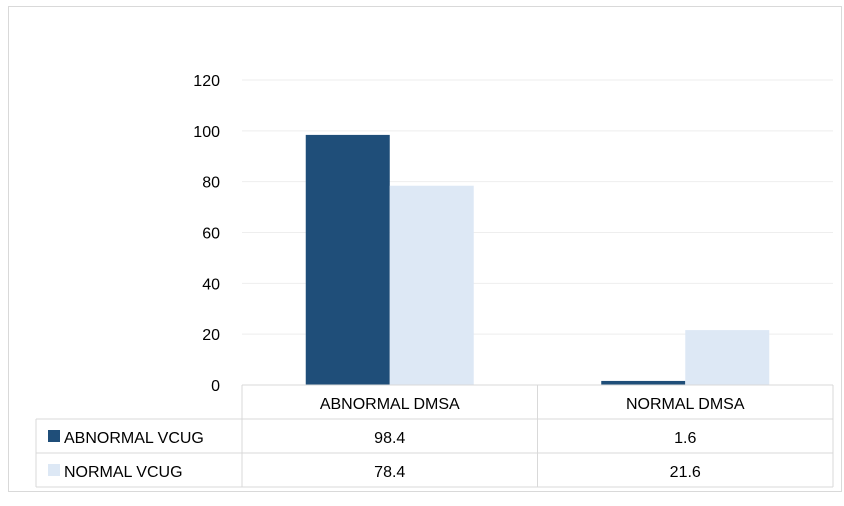 This screenshot has width=844, height=506. What do you see at coordinates (206, 132) in the screenshot?
I see `y-tick-label: 100` at bounding box center [206, 132].